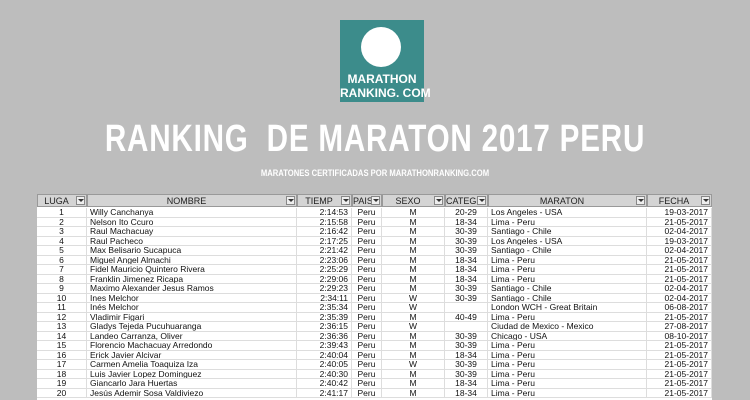 The width and height of the screenshot is (750, 400). Describe the element at coordinates (192, 251) in the screenshot. I see `table-cell: Max Belisario Sucapuca` at that location.